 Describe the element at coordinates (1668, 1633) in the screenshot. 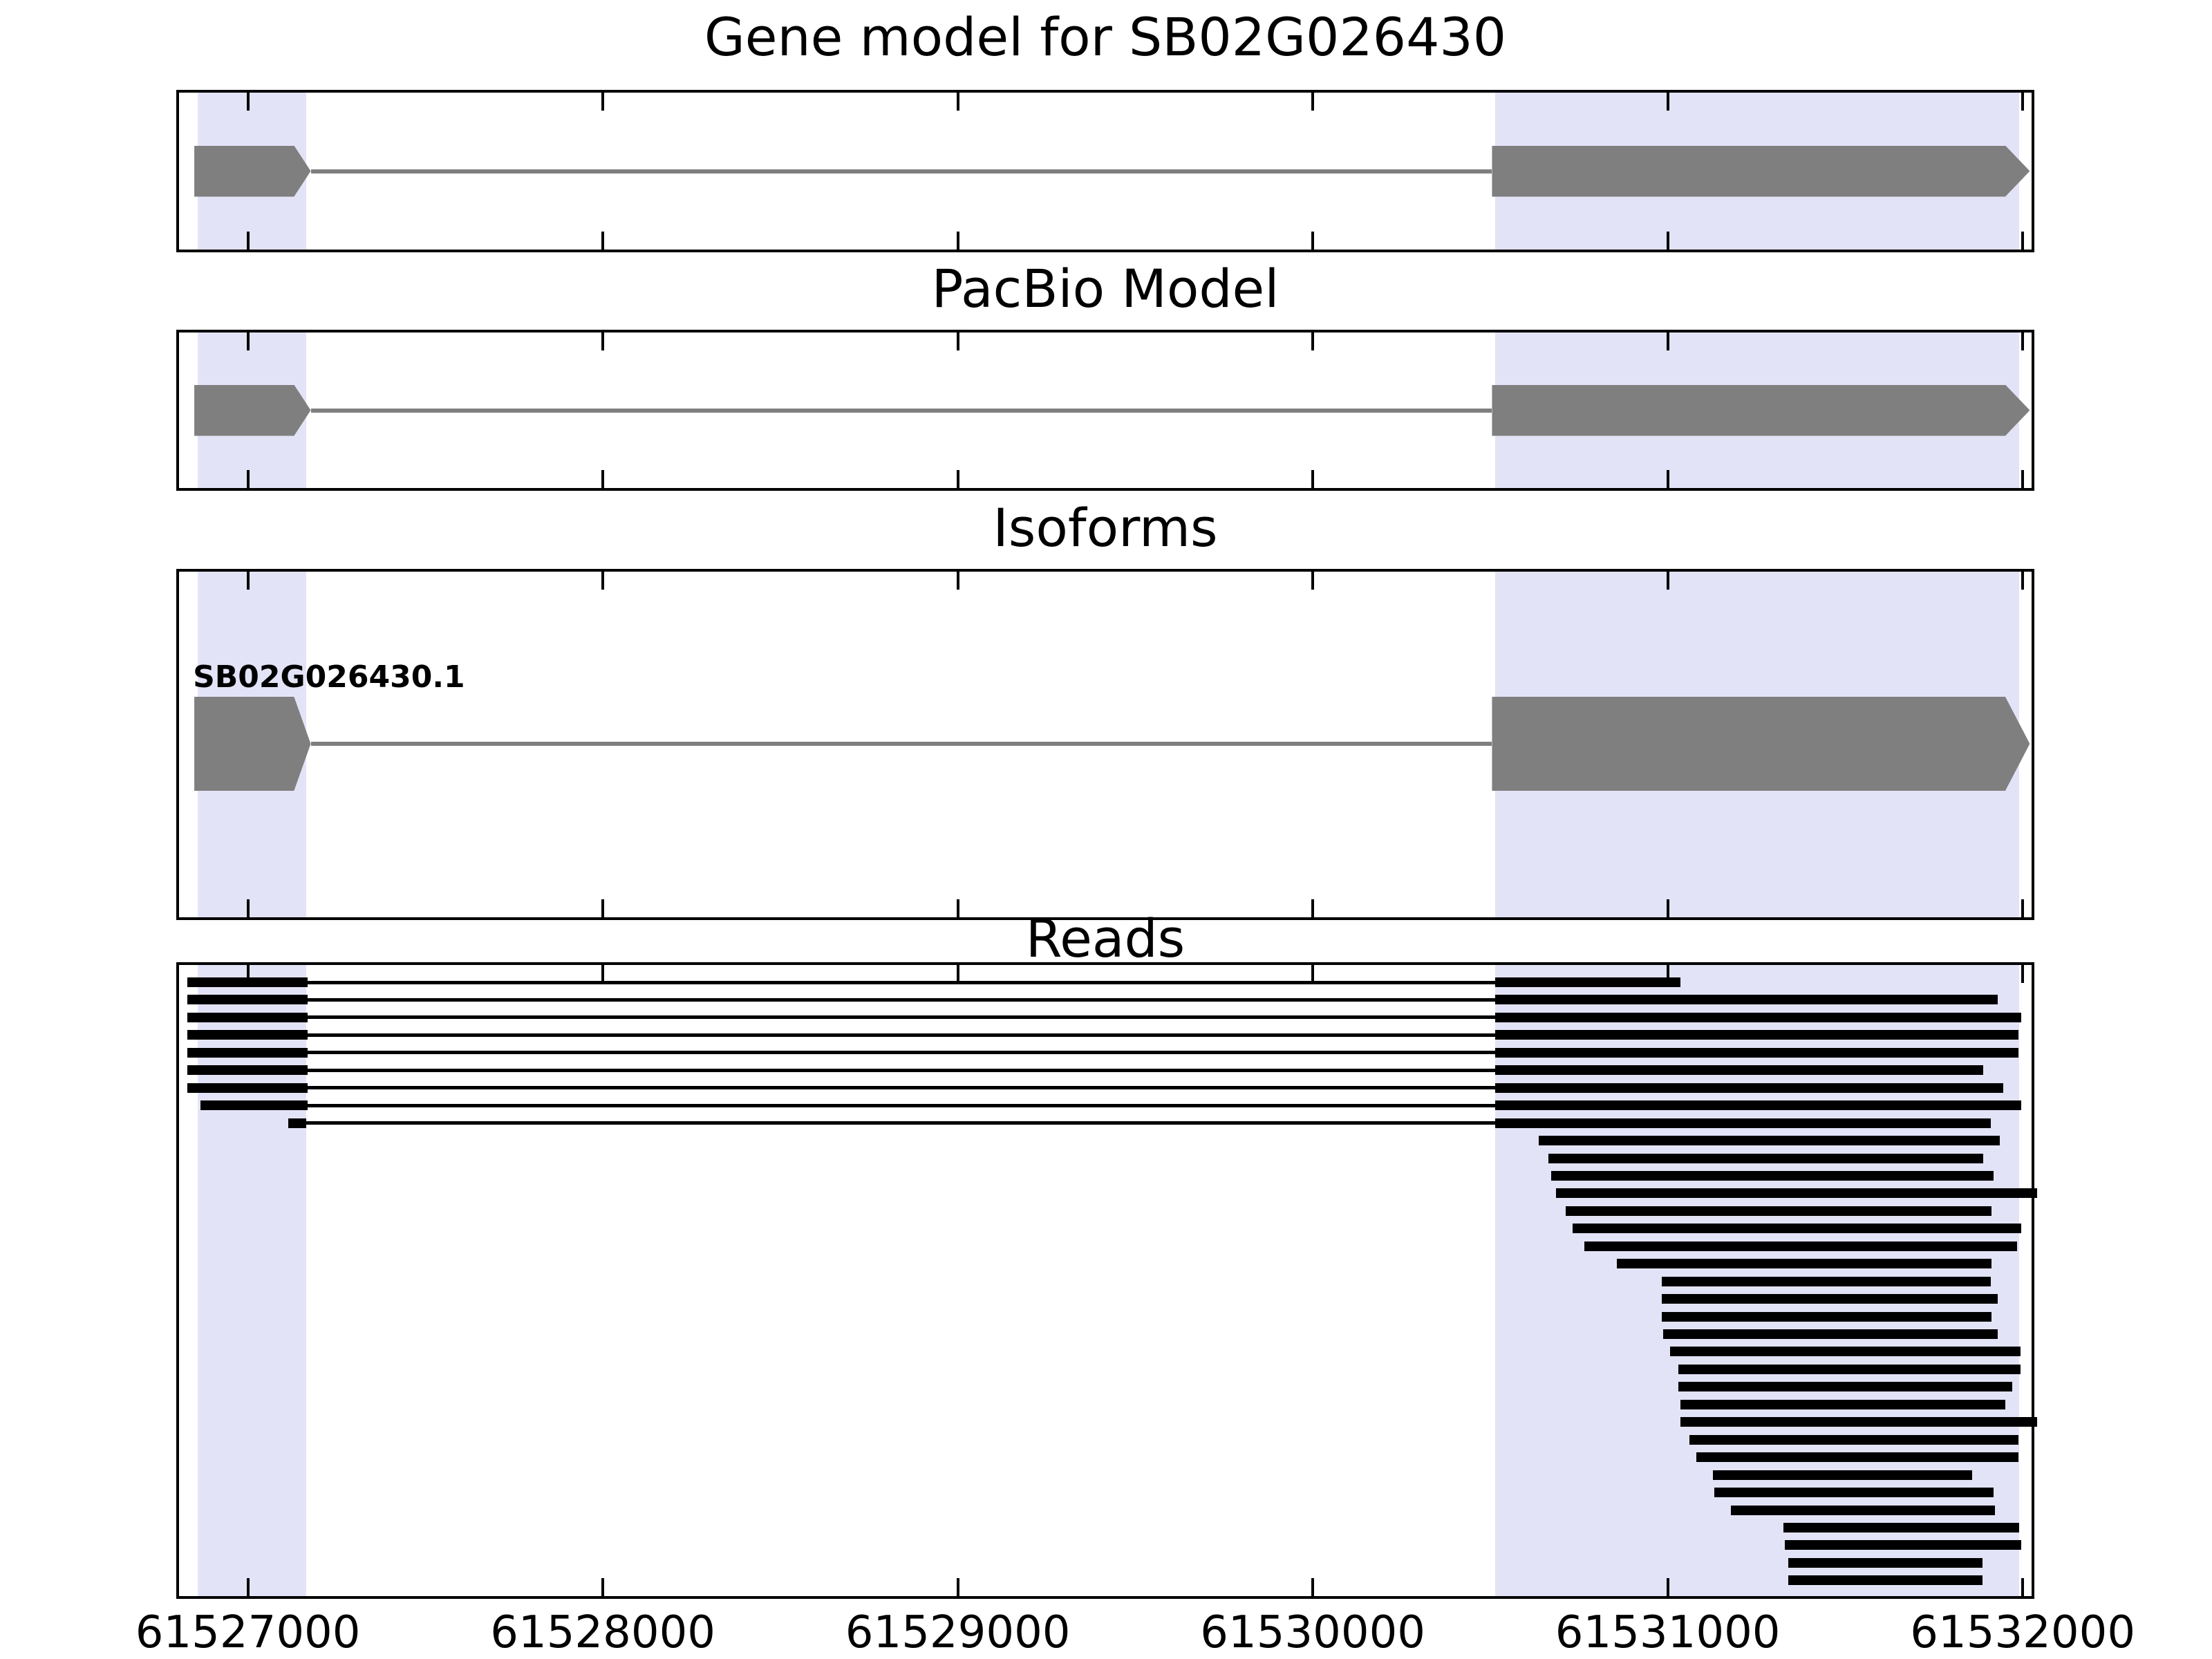

I see `axis-tick-label: 61531000` at that location.